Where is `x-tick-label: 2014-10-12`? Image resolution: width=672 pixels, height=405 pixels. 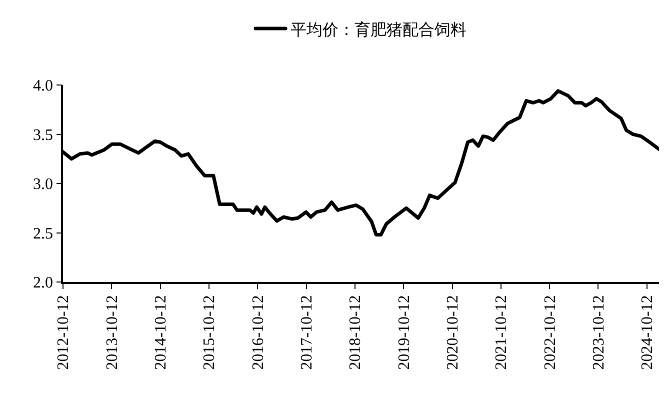
x-tick-label: 2014-10-12 is located at coordinates (161, 332).